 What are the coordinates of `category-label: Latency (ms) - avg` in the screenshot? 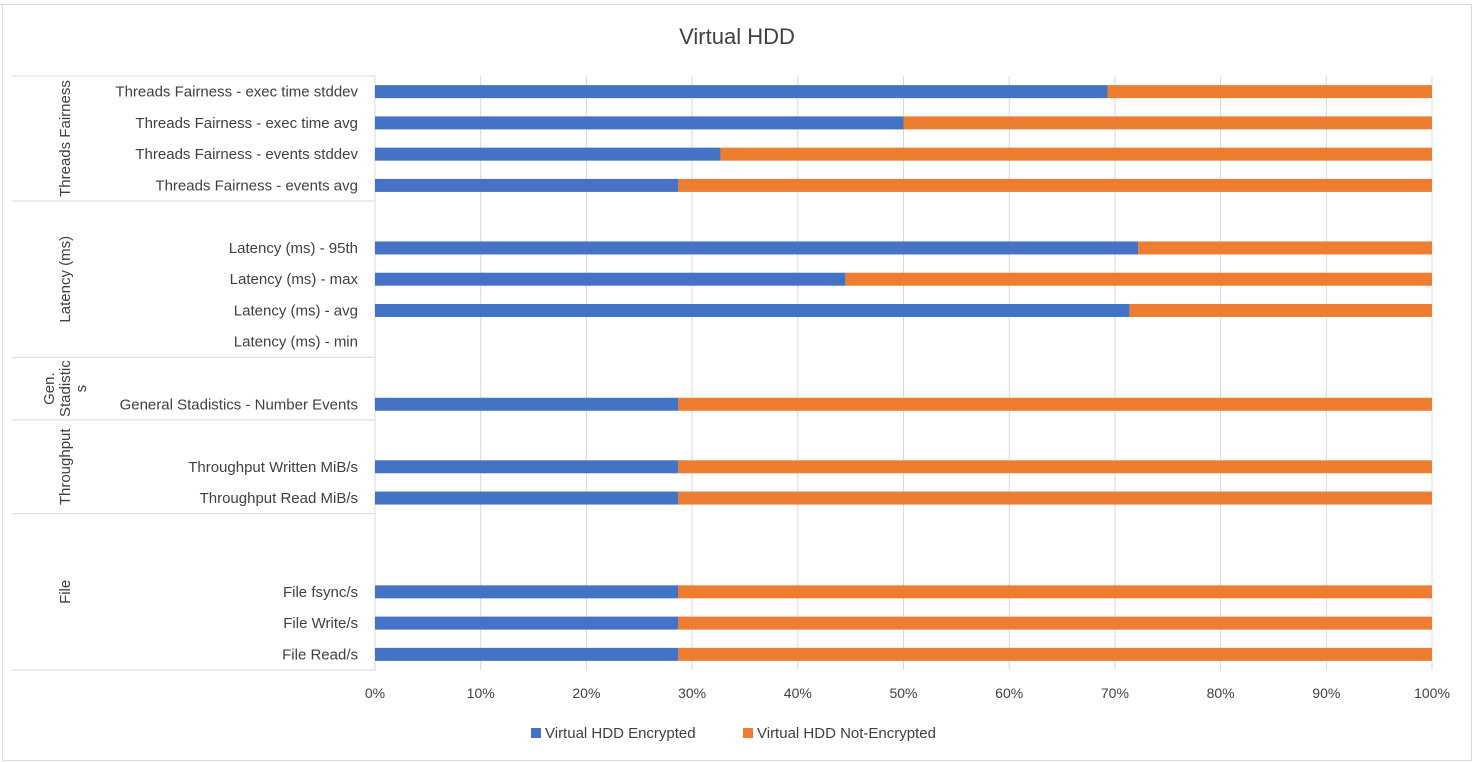 It's located at (296, 310).